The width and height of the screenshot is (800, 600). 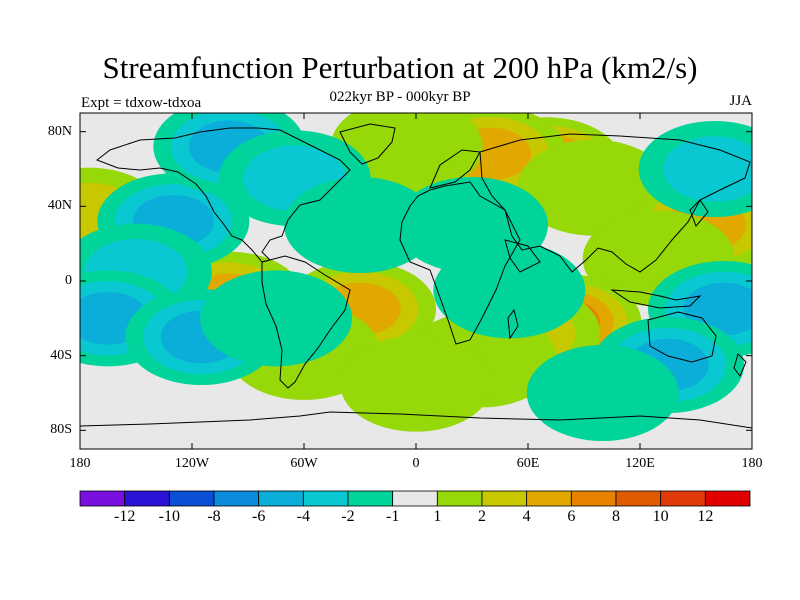 What do you see at coordinates (705, 516) in the screenshot?
I see `colorbar-label: 12` at bounding box center [705, 516].